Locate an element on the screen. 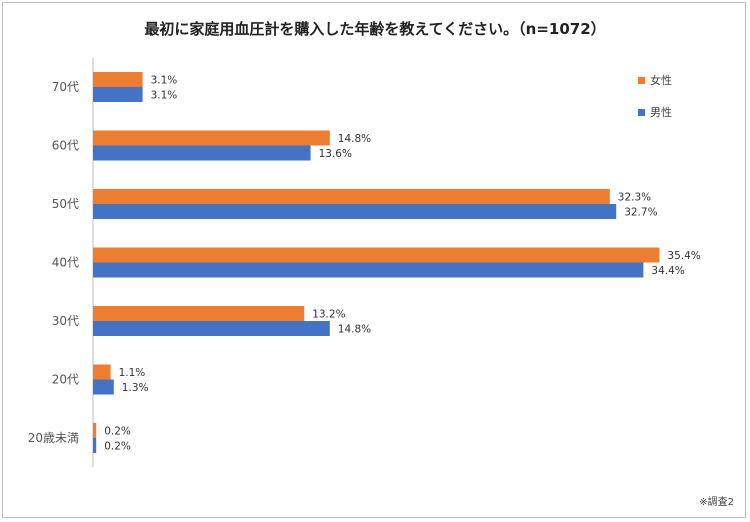 This screenshot has height=522, width=750. category-label: 20代 is located at coordinates (65, 380).